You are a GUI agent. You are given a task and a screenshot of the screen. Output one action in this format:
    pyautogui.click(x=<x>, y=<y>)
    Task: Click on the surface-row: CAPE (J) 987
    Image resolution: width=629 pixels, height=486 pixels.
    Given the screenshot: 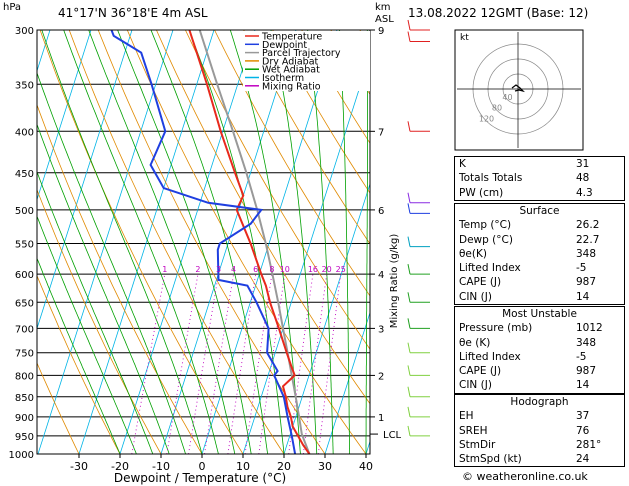 What is the action you would take?
    pyautogui.click(x=539, y=282)
    